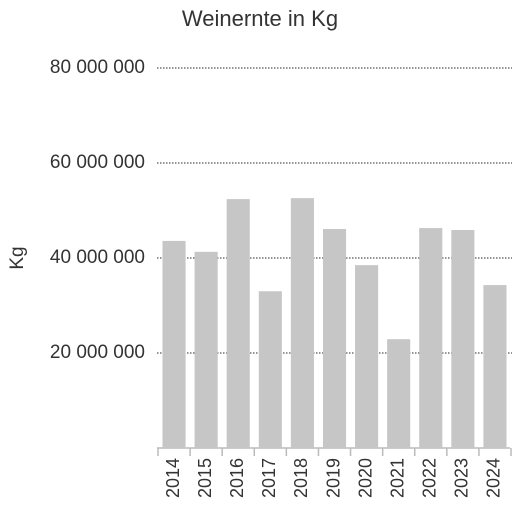  I want to click on y-axis-label: Kg, so click(17, 257).